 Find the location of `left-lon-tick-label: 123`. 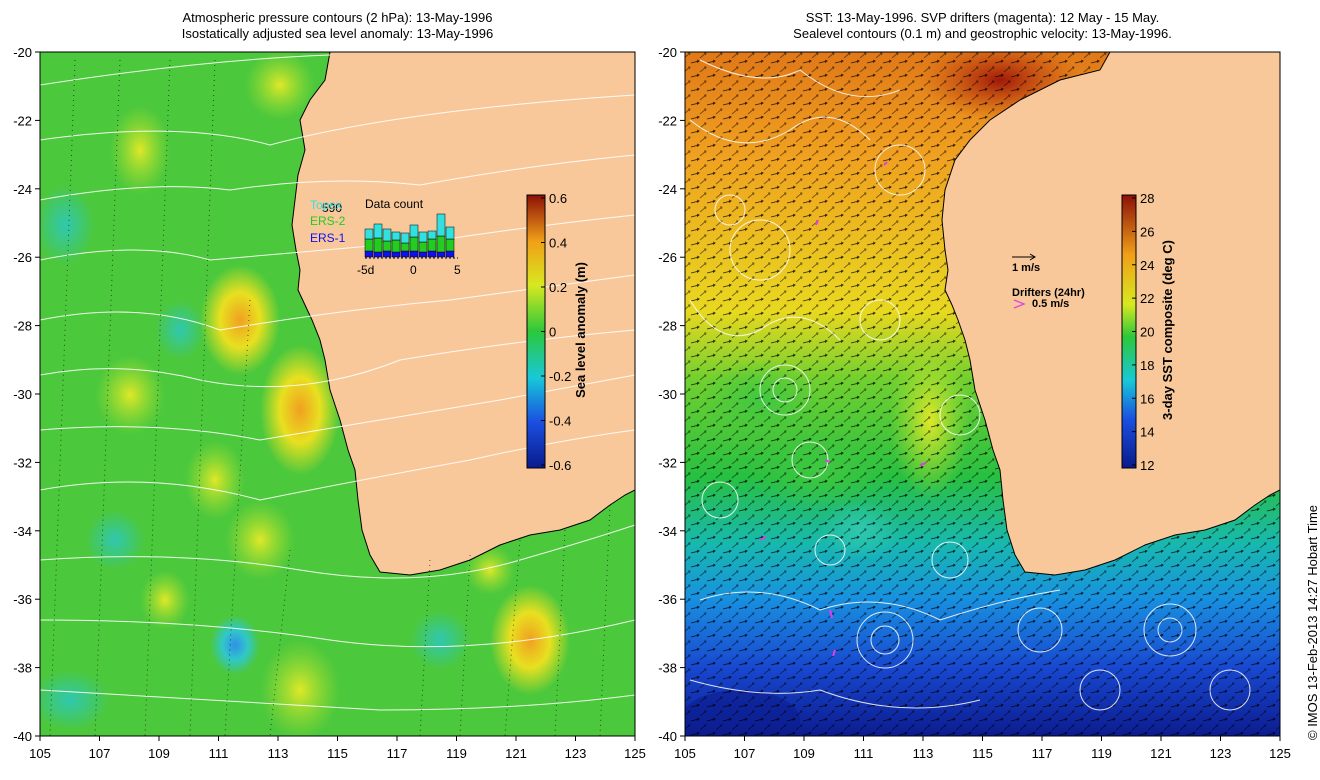

left-lon-tick-label: 123 is located at coordinates (576, 753).